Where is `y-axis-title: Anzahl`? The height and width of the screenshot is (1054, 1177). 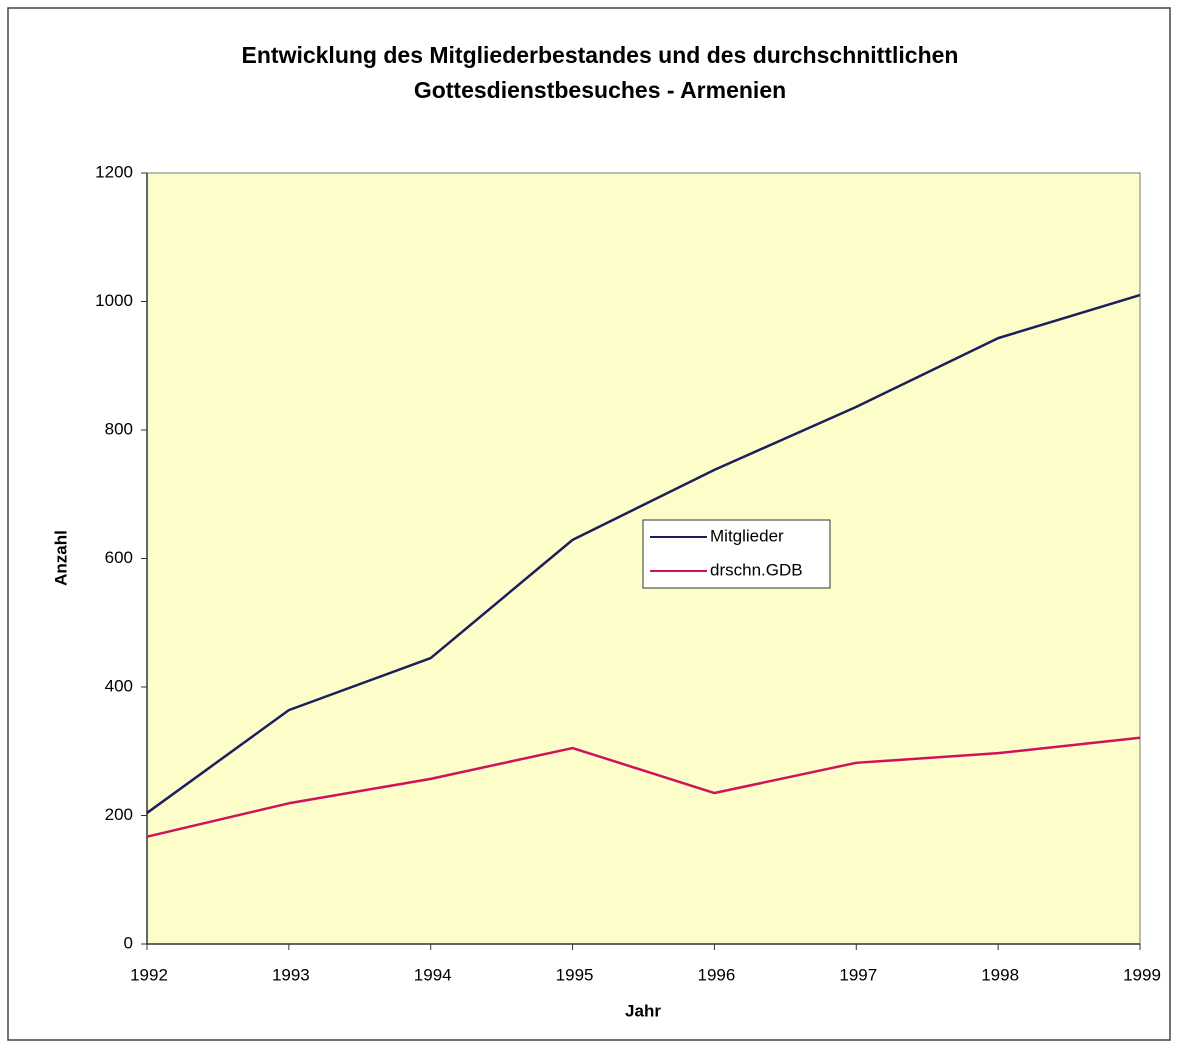 y-axis-title: Anzahl is located at coordinates (60, 558).